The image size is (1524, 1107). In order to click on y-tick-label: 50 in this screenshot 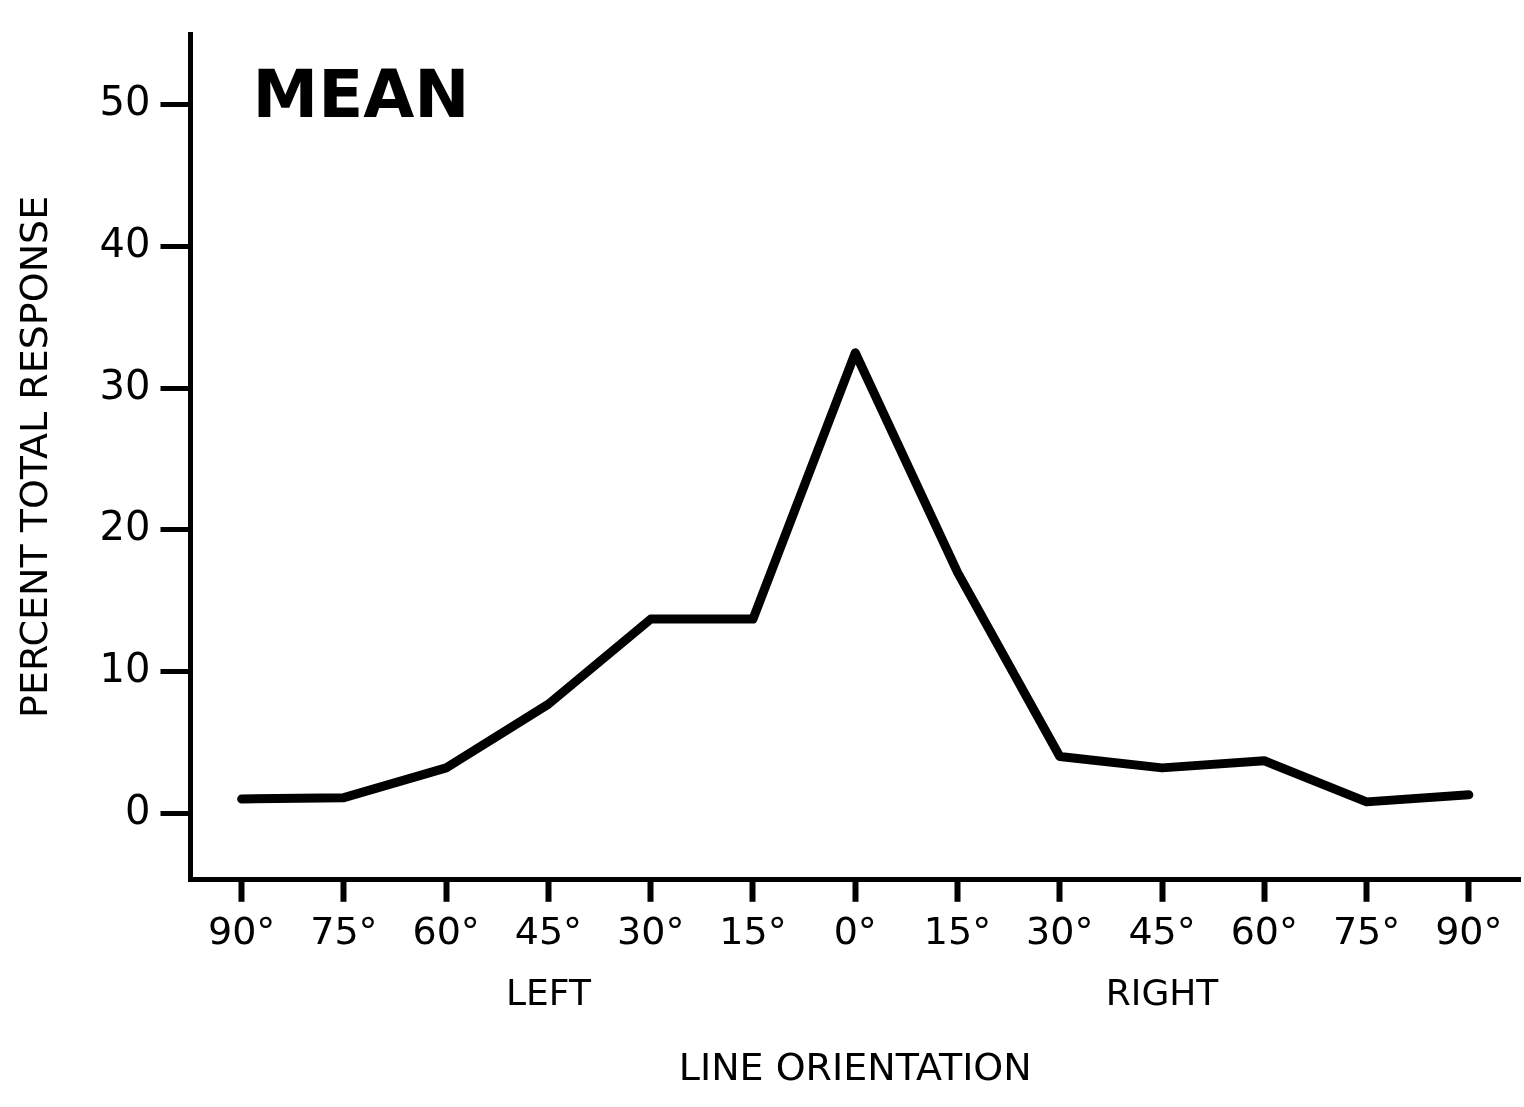, I will do `click(125, 101)`.